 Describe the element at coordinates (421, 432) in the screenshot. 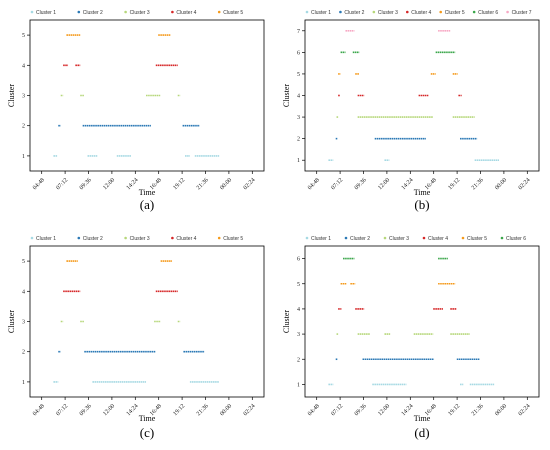

I see `panel-label: (d)` at that location.